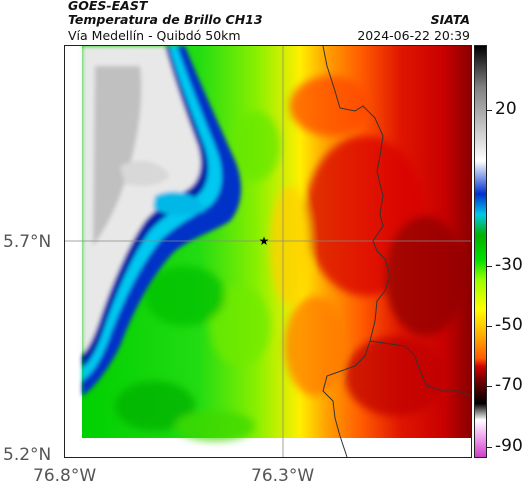 The height and width of the screenshot is (491, 526). Describe the element at coordinates (356, 251) in the screenshot. I see `border-line` at that location.